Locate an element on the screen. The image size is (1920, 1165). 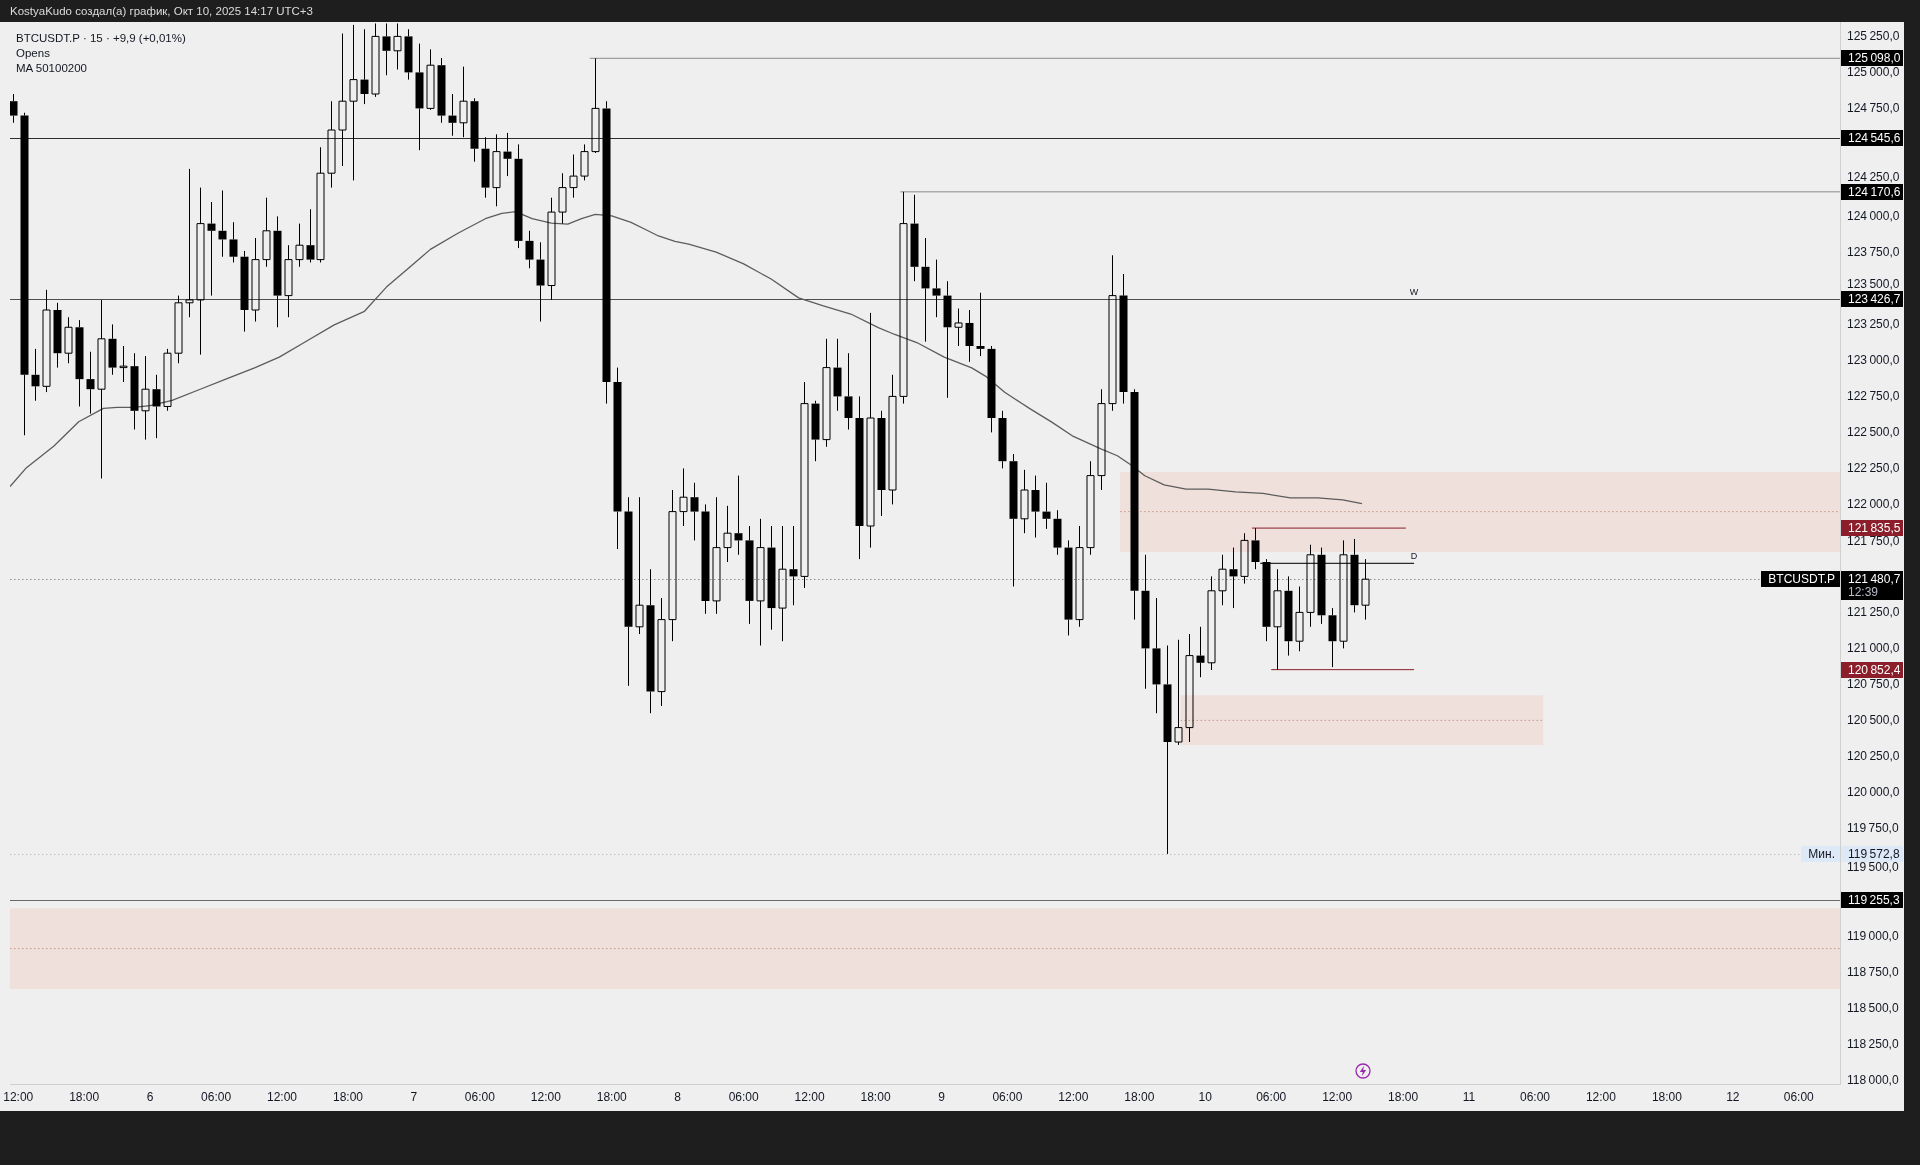
y-tick-label: 124 250,0 is located at coordinates (1873, 177).